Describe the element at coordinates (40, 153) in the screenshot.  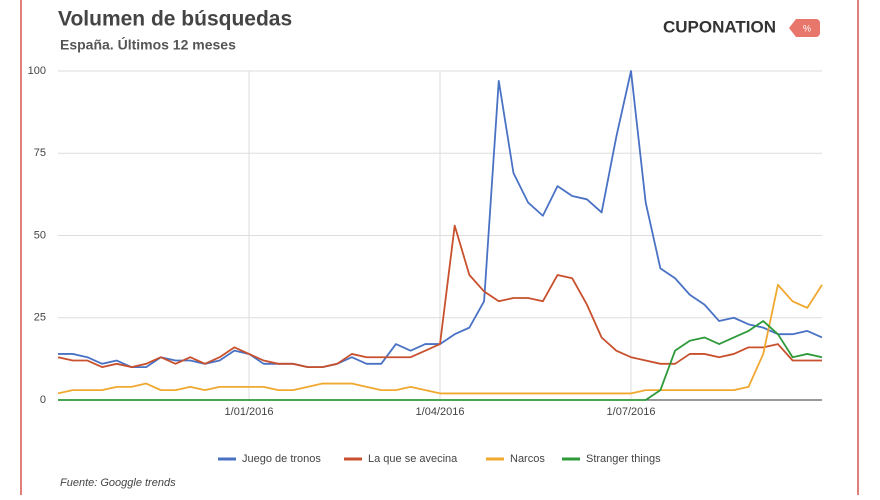
I see `y-tick-label: 75` at that location.